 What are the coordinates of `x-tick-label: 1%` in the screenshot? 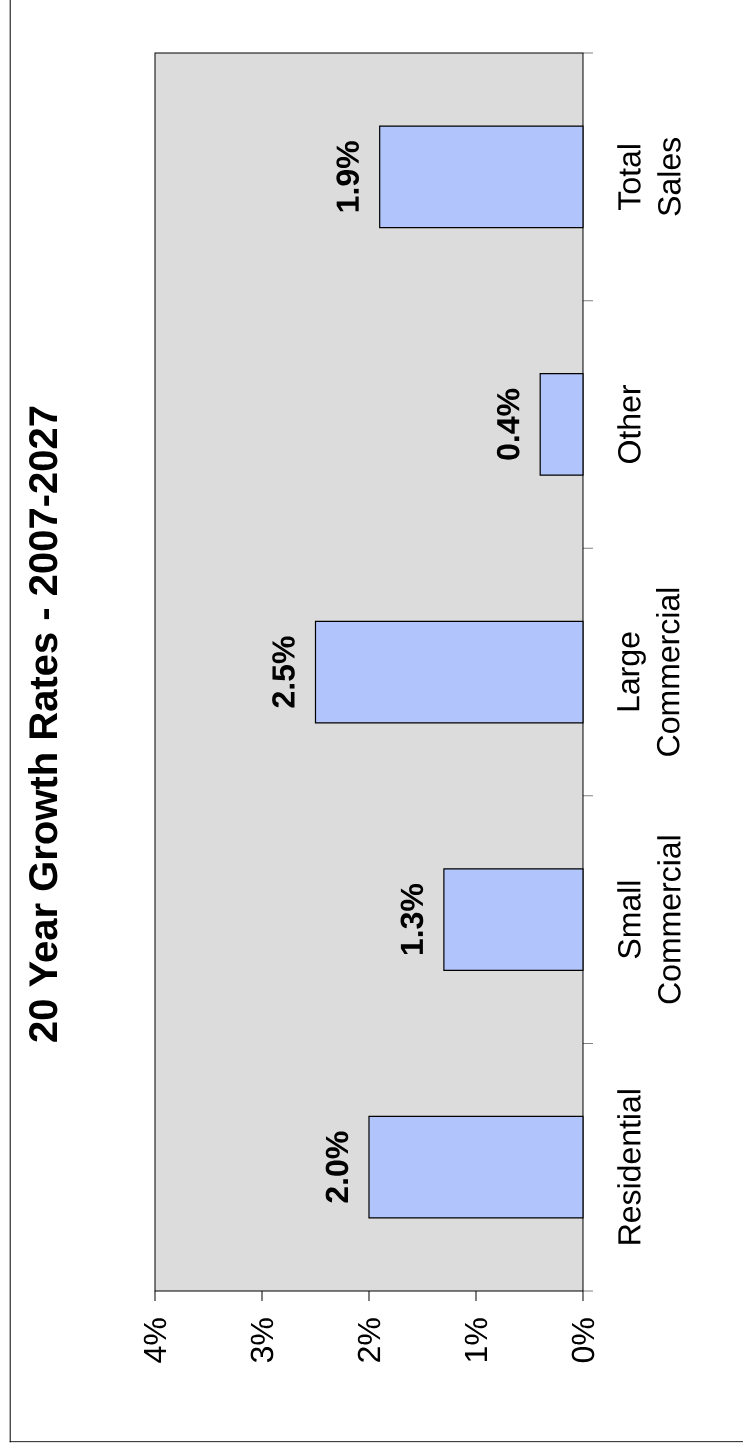 It's located at (476, 1340).